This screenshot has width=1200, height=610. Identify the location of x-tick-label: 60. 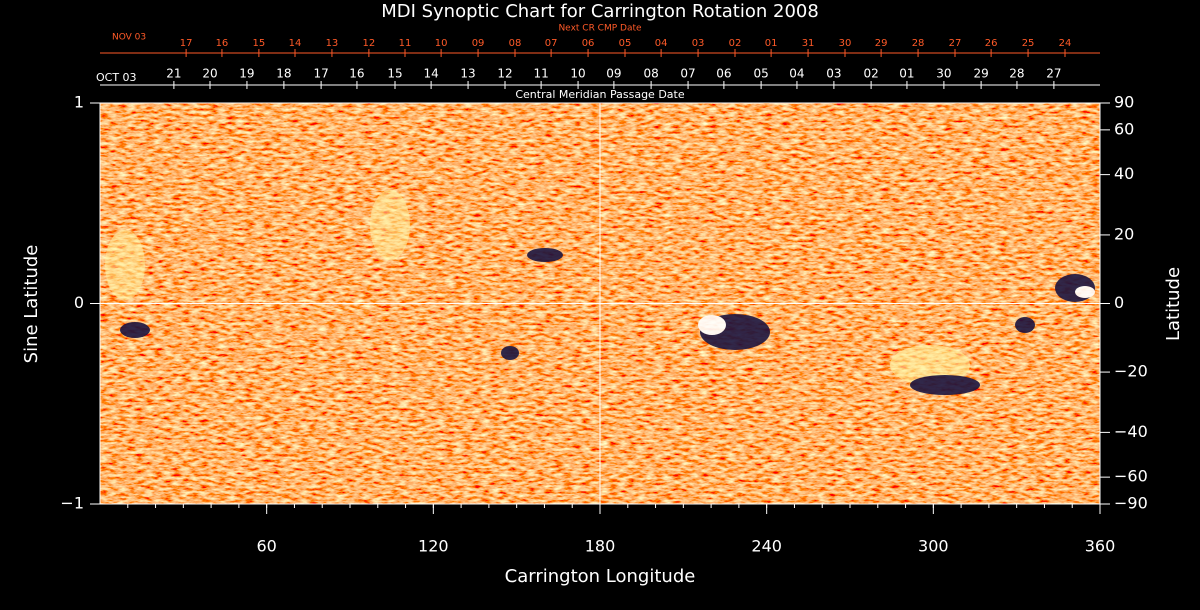
(266, 546).